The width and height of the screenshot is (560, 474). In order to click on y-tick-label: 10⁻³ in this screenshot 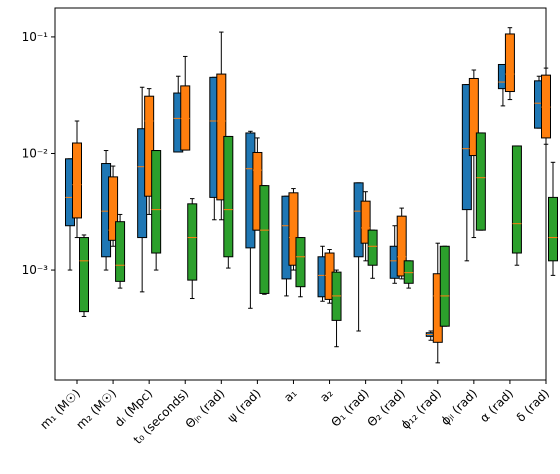, I will do `click(35, 270)`.